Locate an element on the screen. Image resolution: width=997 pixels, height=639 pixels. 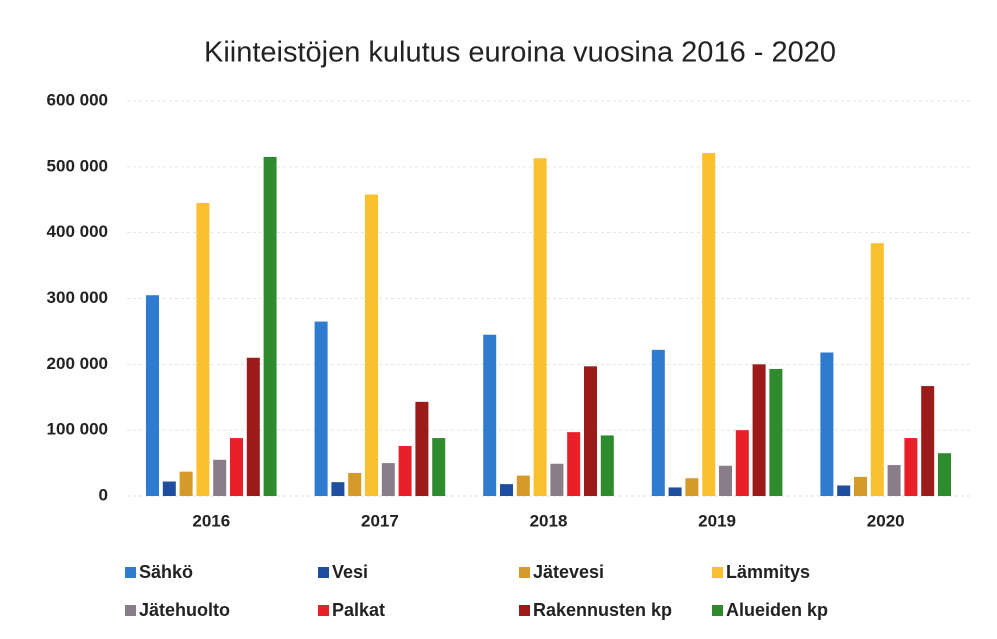
x-tick-label: 2017 is located at coordinates (380, 520).